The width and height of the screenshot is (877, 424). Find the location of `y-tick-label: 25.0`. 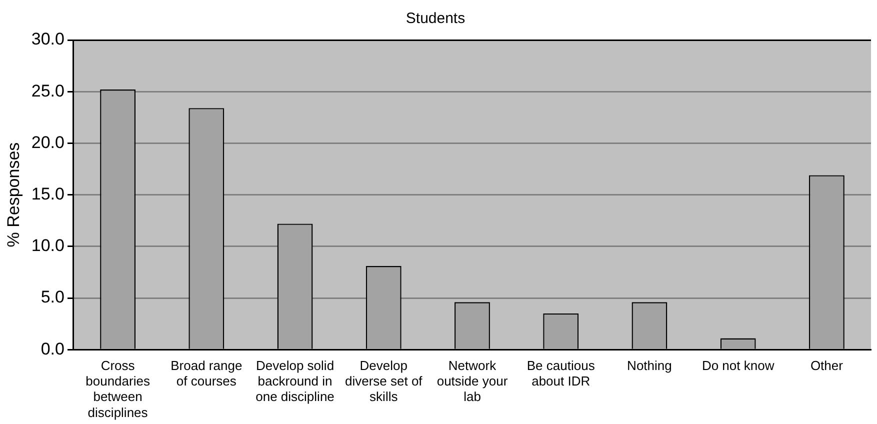

y-tick-label: 25.0 is located at coordinates (47, 90).